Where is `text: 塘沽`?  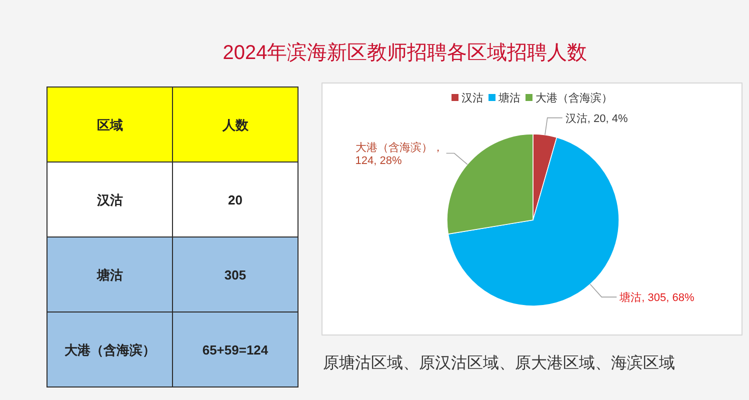
text: 塘沽 is located at coordinates (109, 275).